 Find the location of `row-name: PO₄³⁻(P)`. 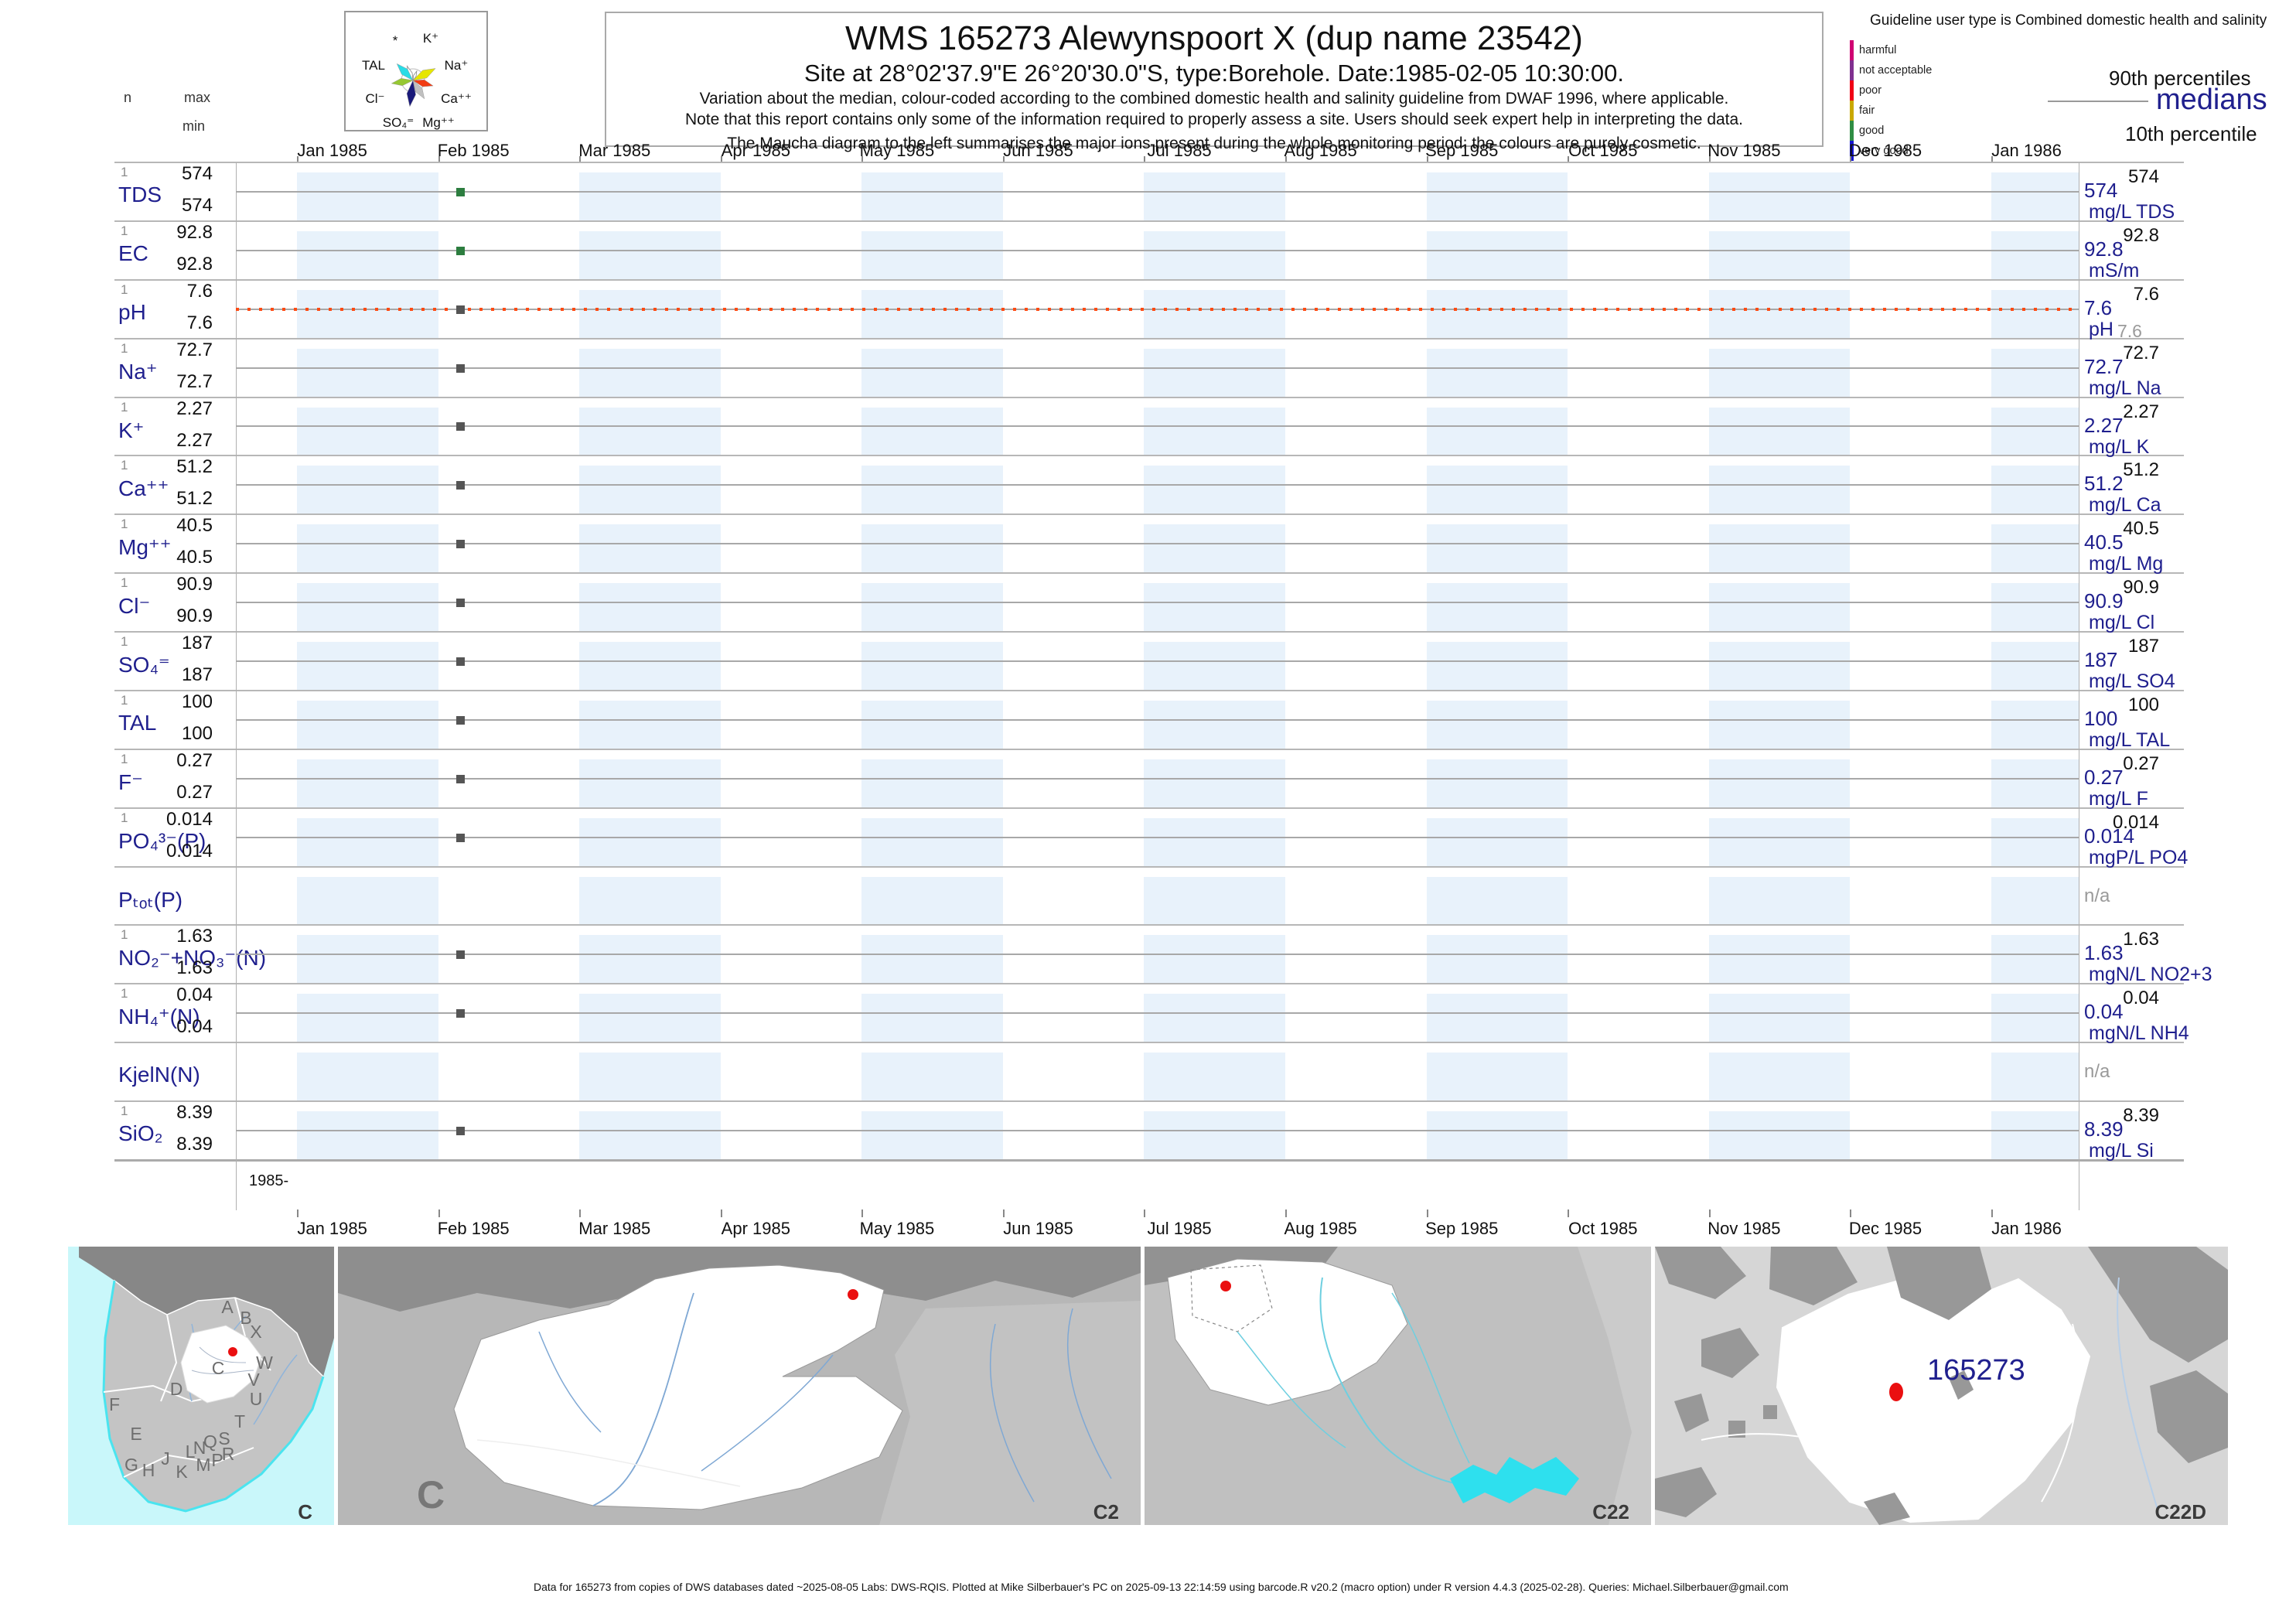

row-name: PO₄³⁻(P) is located at coordinates (162, 840).